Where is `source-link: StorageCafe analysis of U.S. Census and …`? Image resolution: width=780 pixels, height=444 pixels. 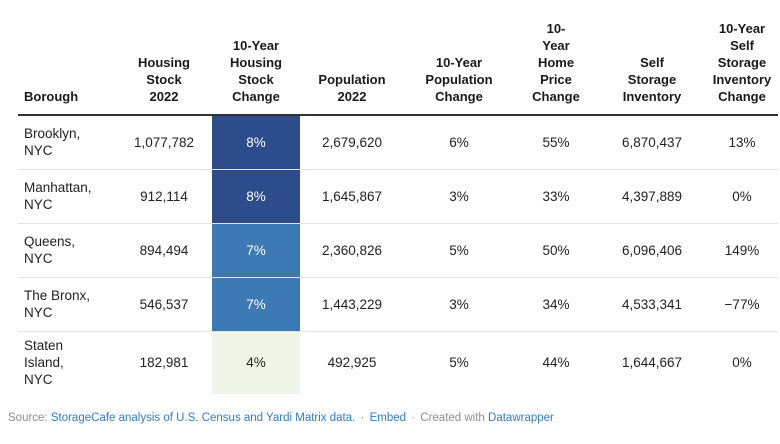 source-link: StorageCafe analysis of U.S. Census and … is located at coordinates (203, 418).